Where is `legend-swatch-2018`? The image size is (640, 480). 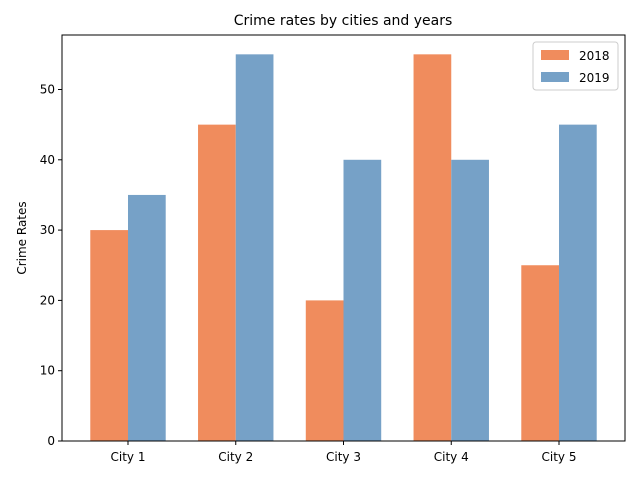
legend-swatch-2018 is located at coordinates (555, 55).